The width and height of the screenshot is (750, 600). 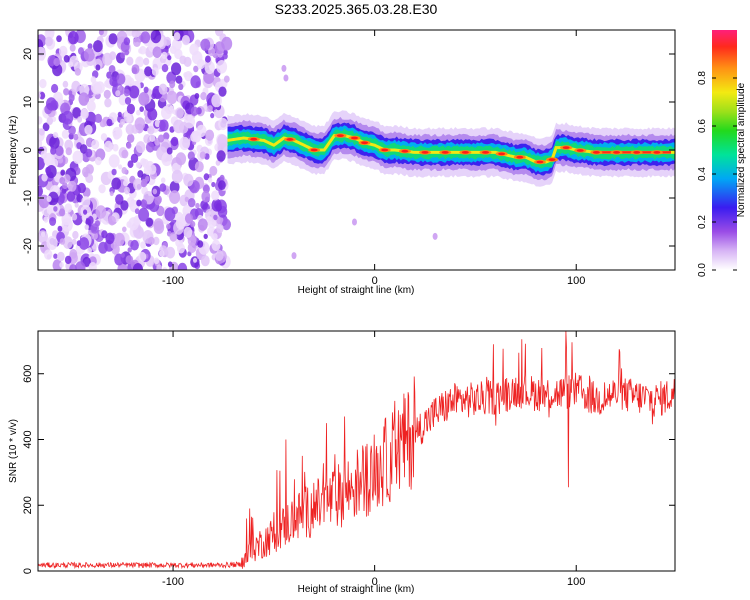 What do you see at coordinates (451, 148) in the screenshot?
I see `heatmap-signal-band` at bounding box center [451, 148].